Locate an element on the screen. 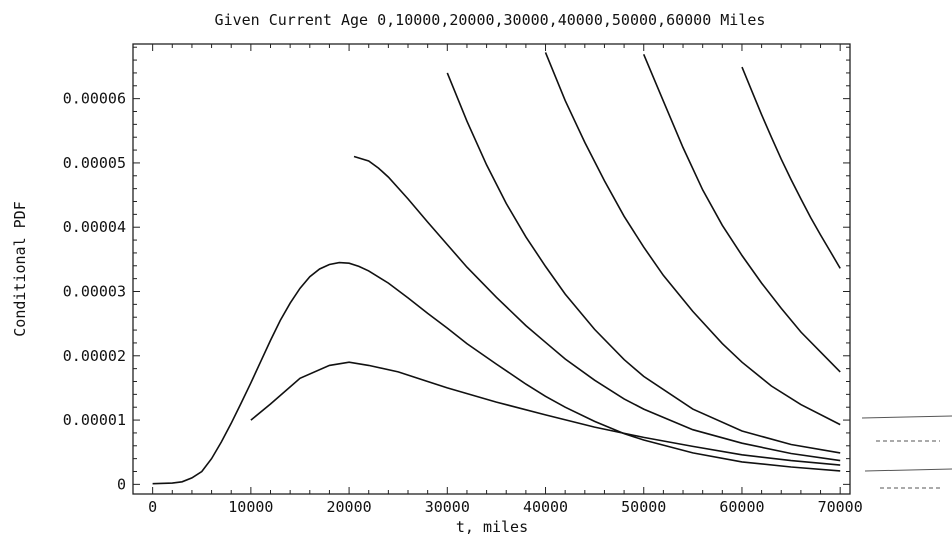 The width and height of the screenshot is (952, 540). y-tick-label: 0.00006 is located at coordinates (94, 99).